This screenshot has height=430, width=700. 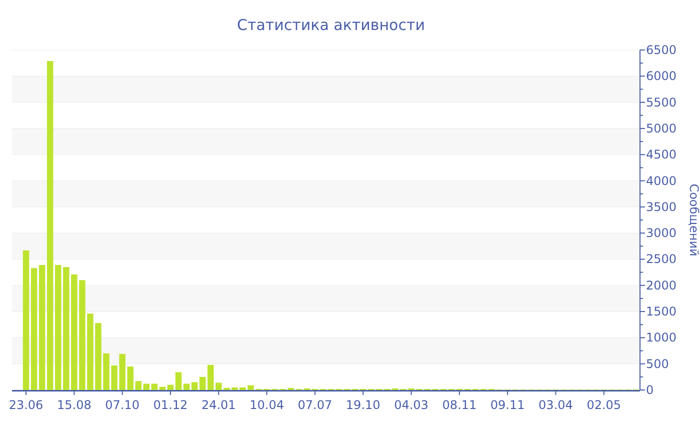 I want to click on x-tick-label: 24.01, so click(x=218, y=405).